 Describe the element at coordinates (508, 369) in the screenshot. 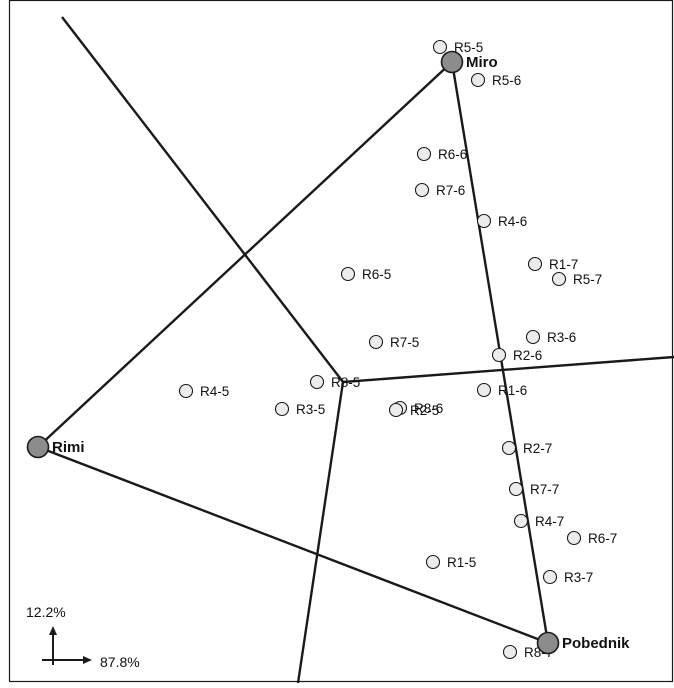

I see `partition-line-east` at that location.